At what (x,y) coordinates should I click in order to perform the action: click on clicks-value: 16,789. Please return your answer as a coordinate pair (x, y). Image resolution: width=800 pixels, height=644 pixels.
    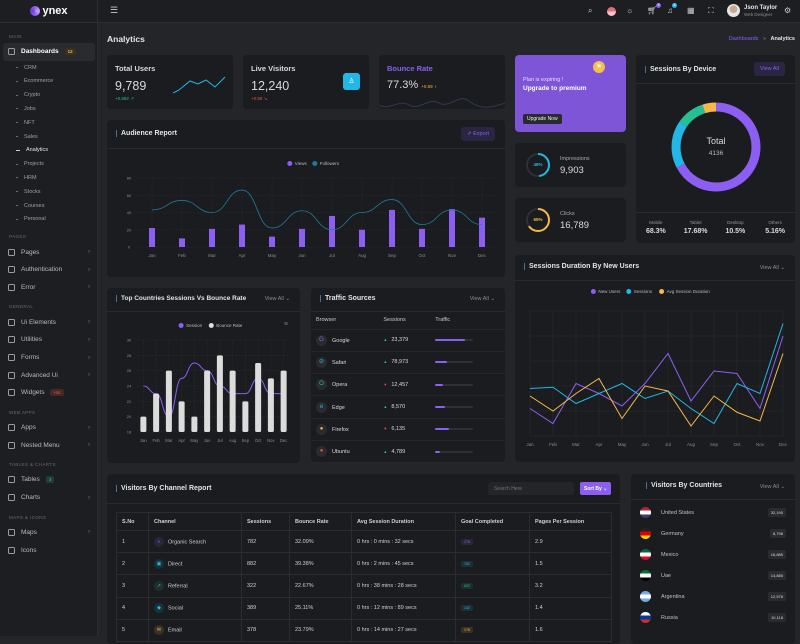
    Looking at the image, I should click on (574, 225).